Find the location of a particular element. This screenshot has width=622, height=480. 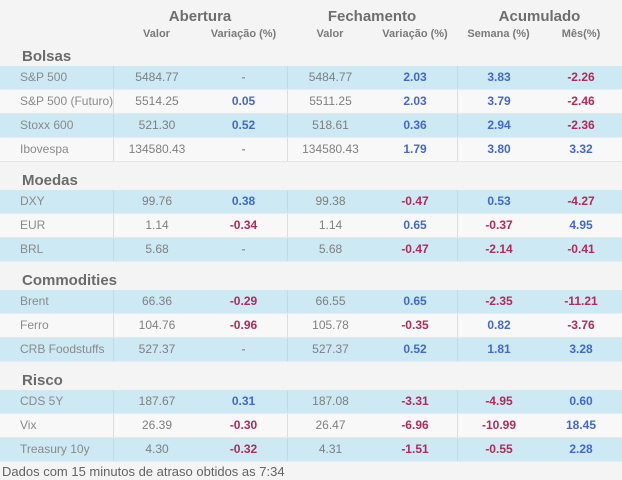

cell-fechamento-variacao: -0.35 is located at coordinates (415, 325).